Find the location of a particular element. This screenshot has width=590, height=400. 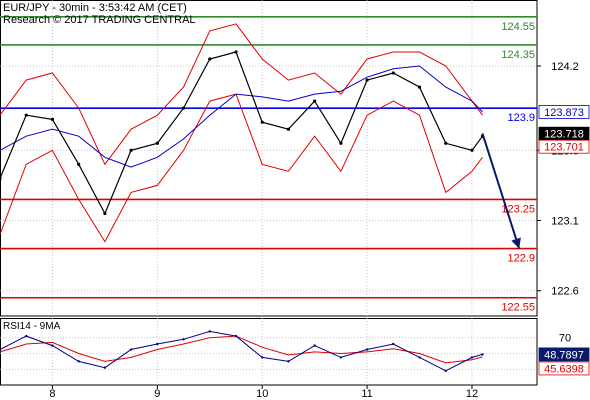

level-label-122-55: 122.55 is located at coordinates (518, 308).